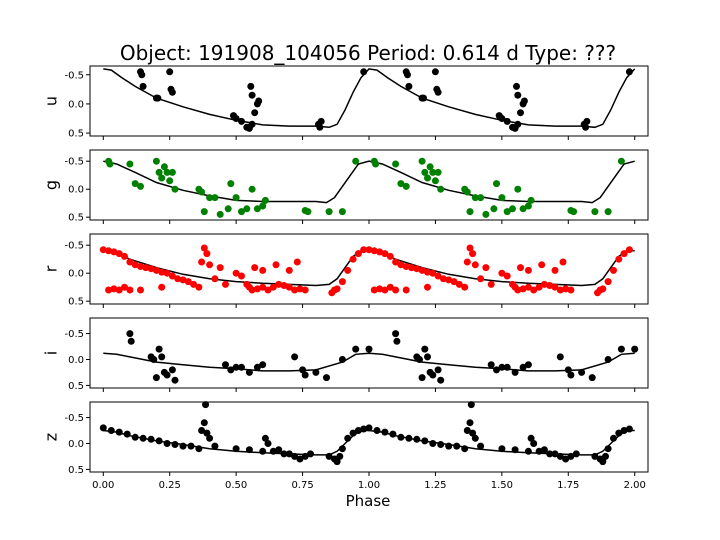 The image size is (720, 540). What do you see at coordinates (74, 75) in the screenshot?
I see `y-tick-label-u: -0.5` at bounding box center [74, 75].